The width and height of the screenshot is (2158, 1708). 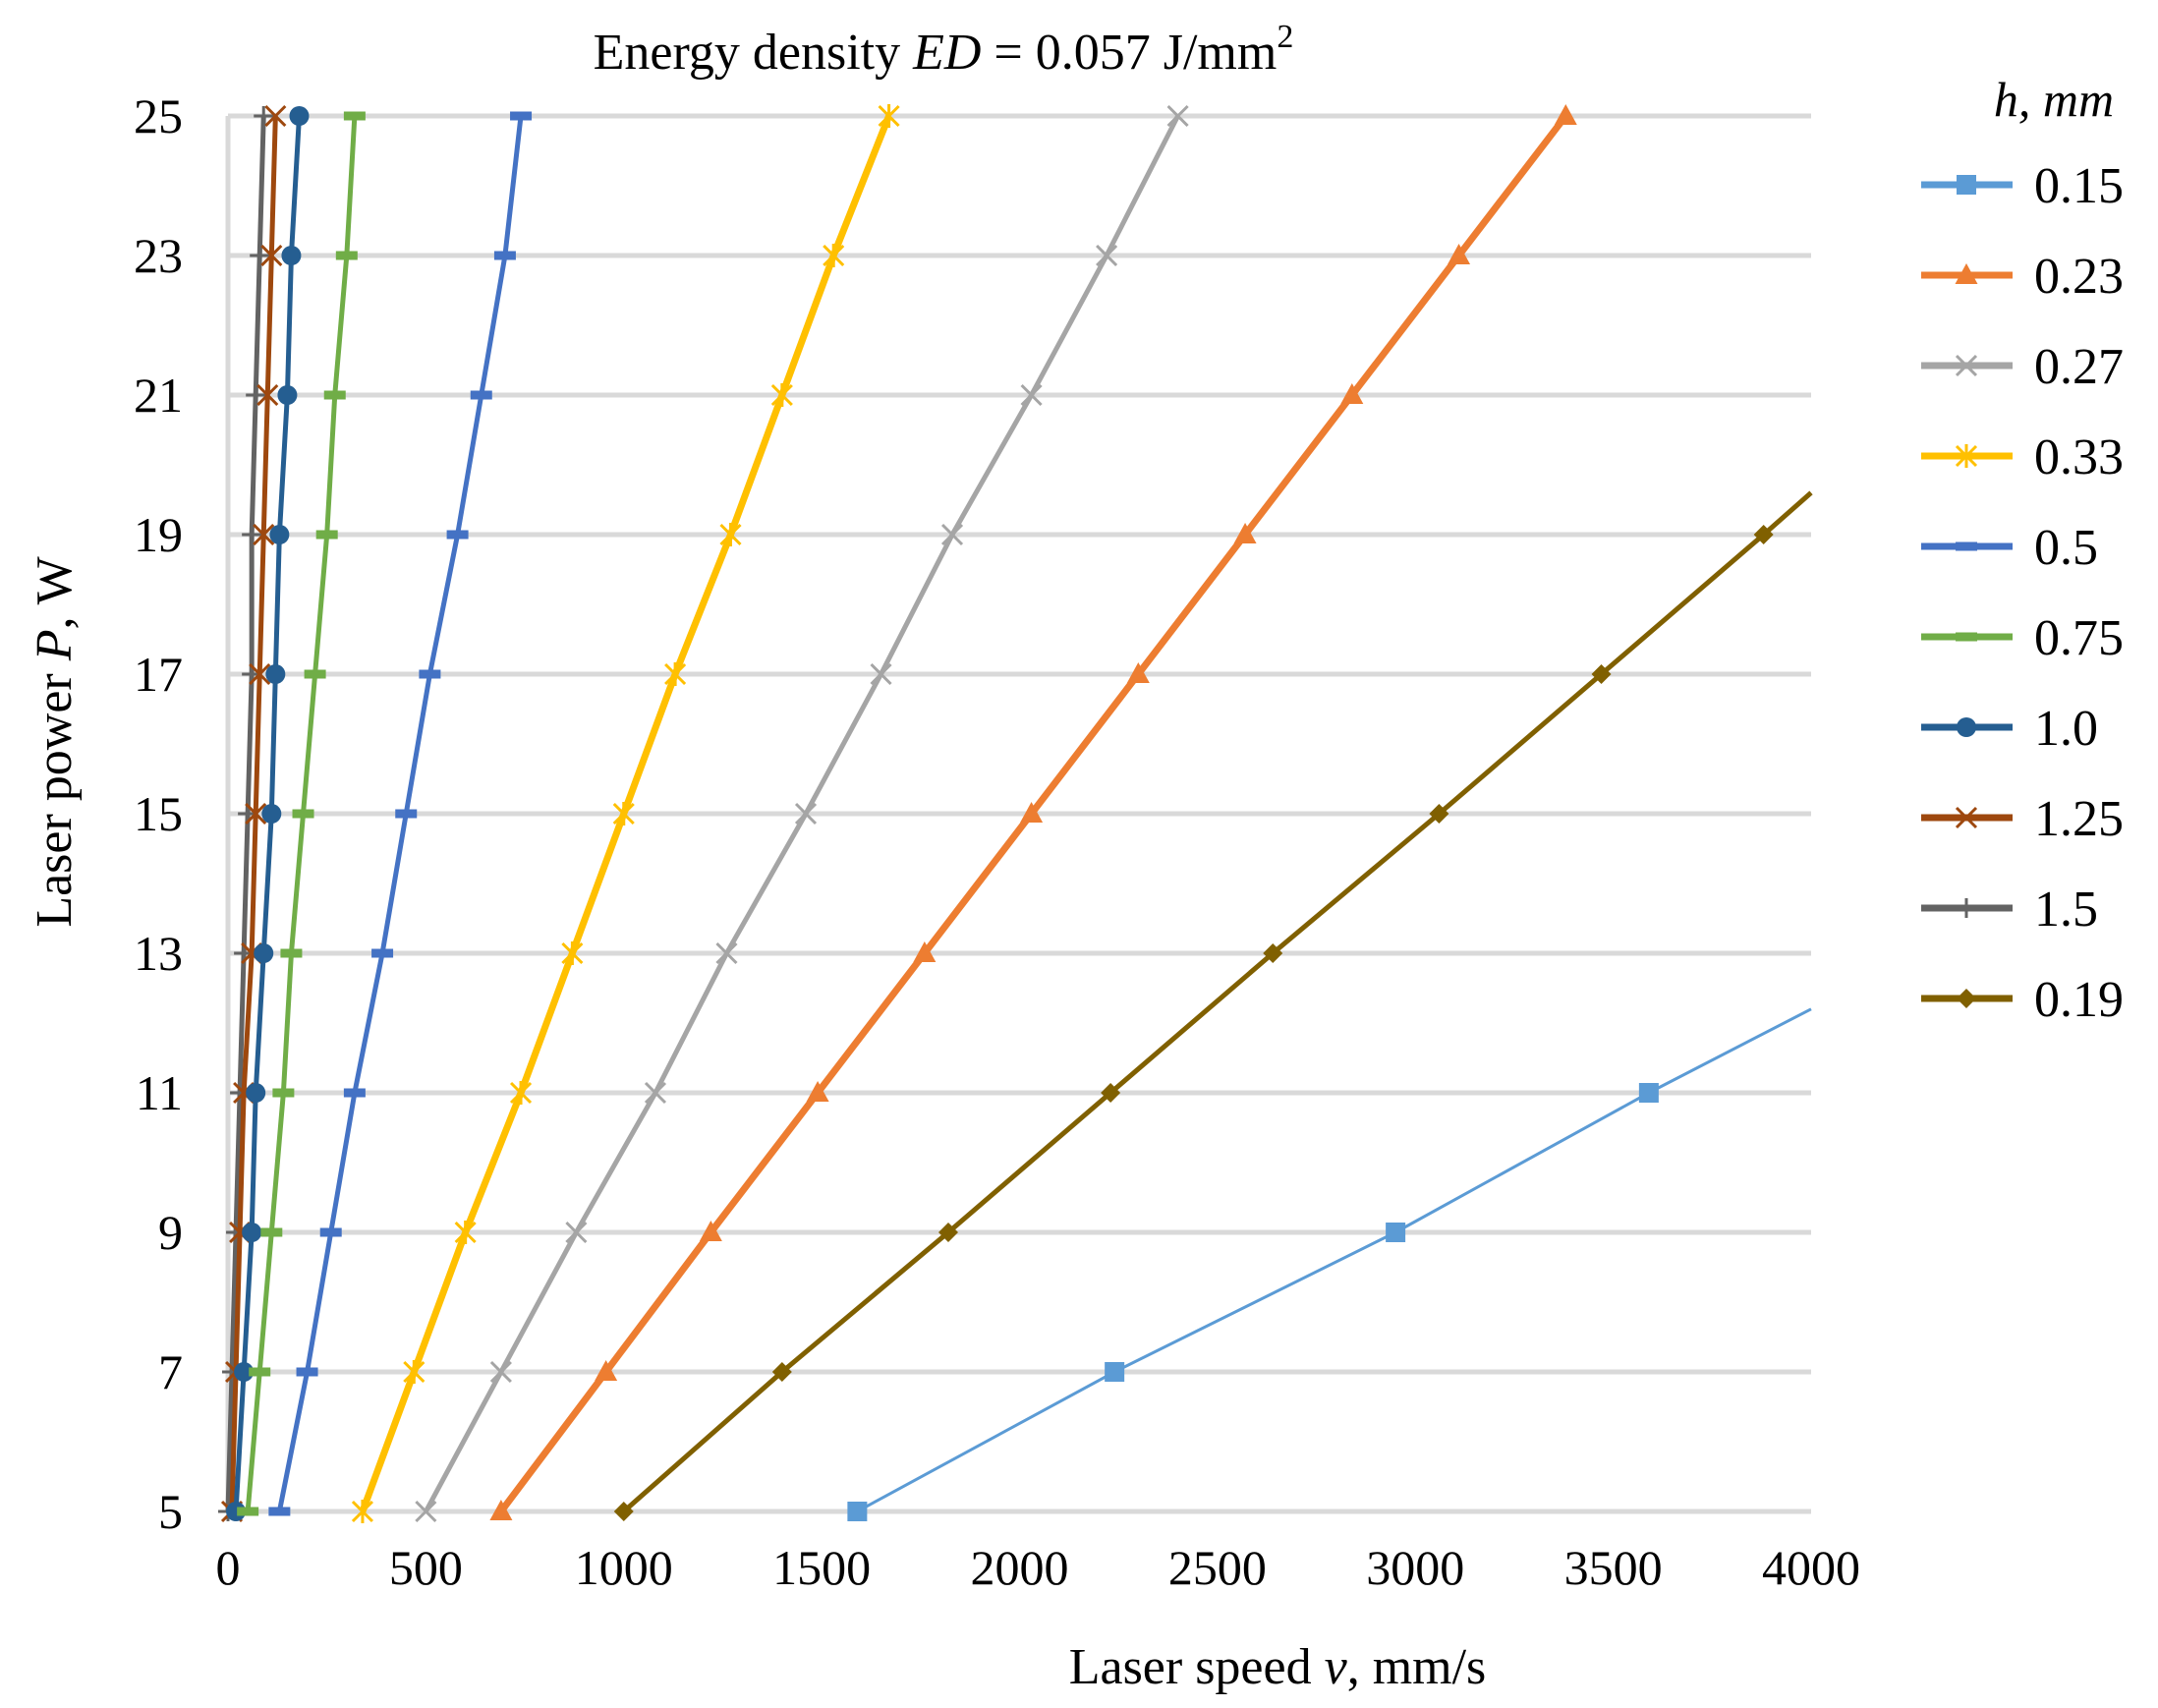 I want to click on legend-label-1-25: 1.25, so click(x=2079, y=819).